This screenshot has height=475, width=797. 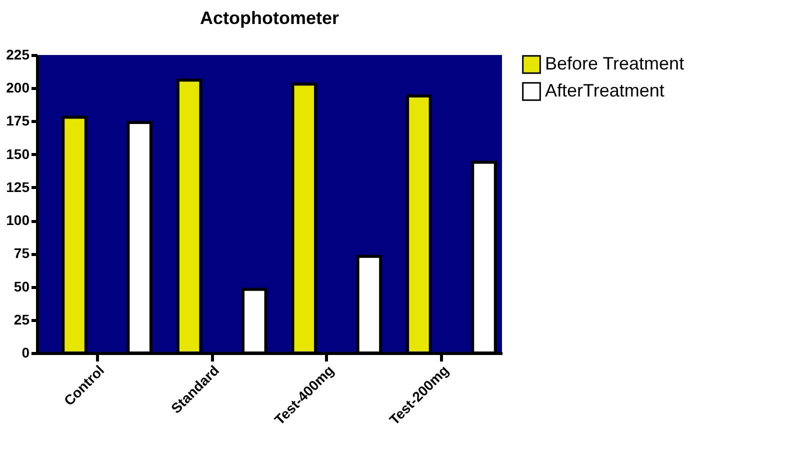 I want to click on y-tick-label: 225, so click(x=18, y=54).